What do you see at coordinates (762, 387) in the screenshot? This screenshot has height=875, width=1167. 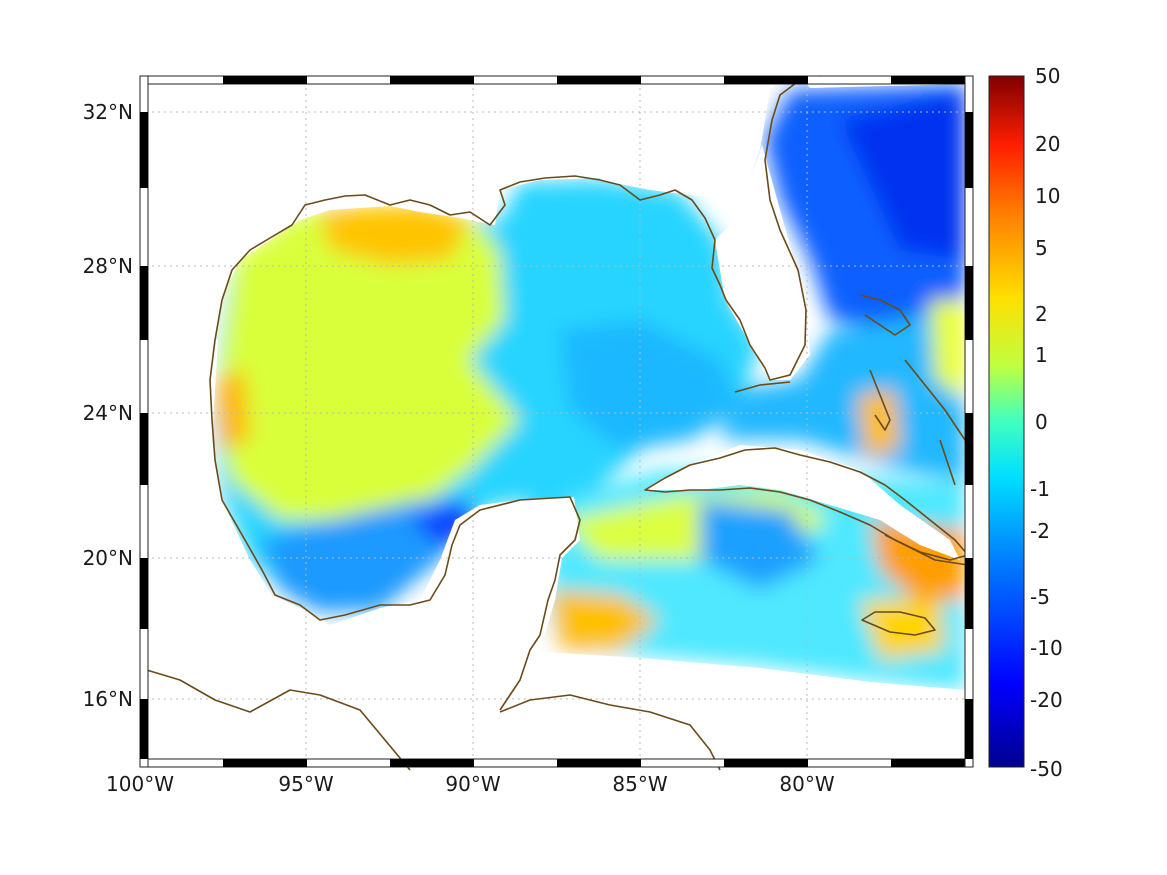 I see `keys-coastline` at bounding box center [762, 387].